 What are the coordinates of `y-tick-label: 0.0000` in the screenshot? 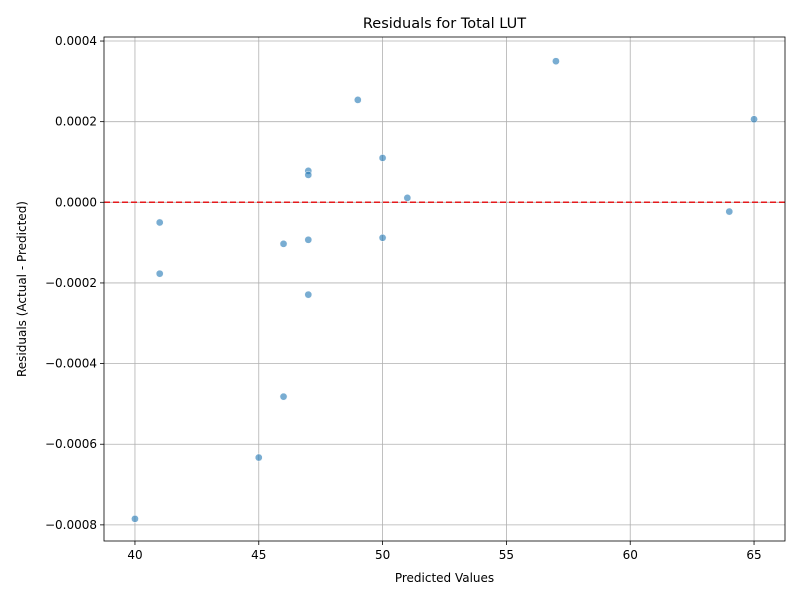 It's located at (76, 202).